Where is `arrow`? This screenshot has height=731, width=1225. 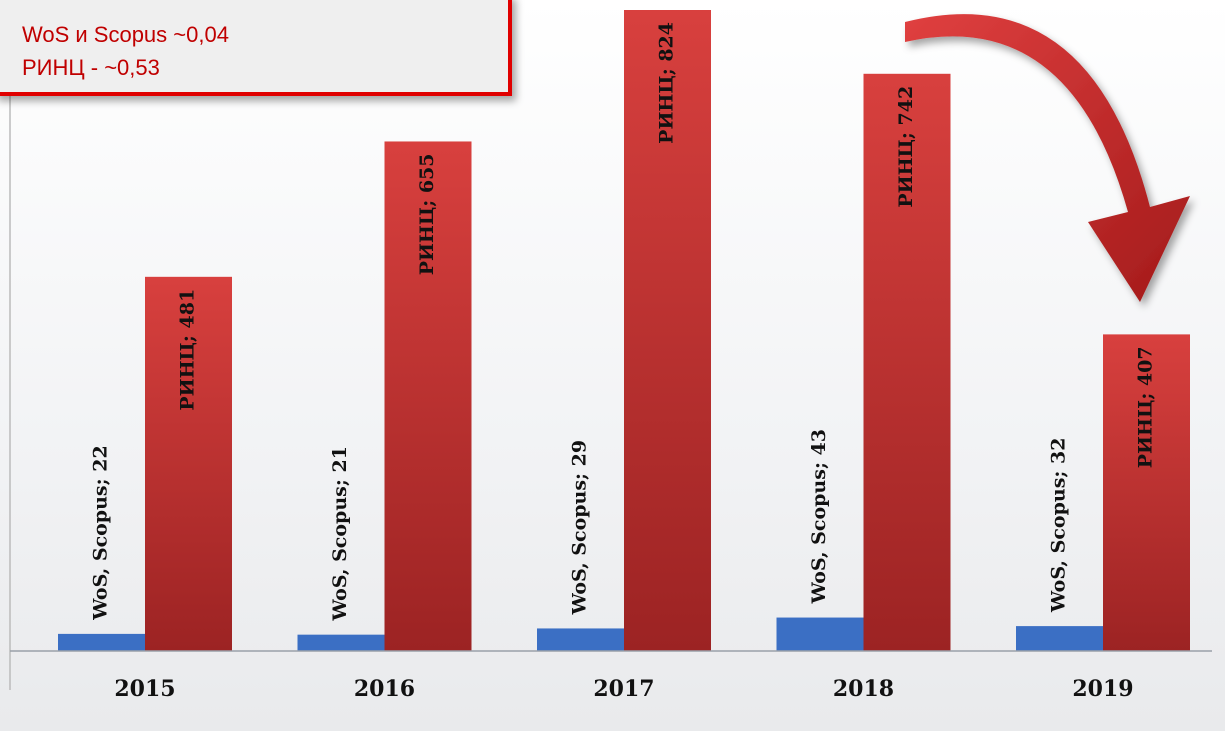
arrow is located at coordinates (1047, 158).